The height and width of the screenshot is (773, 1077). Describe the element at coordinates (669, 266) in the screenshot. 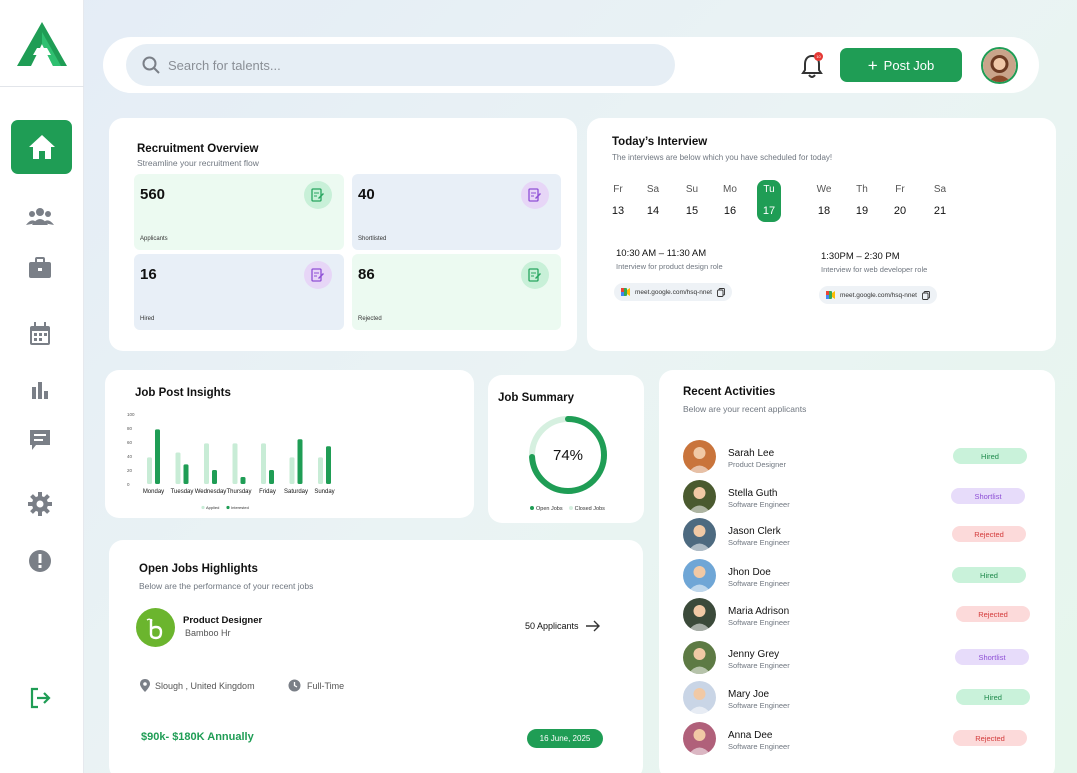

I see `interview-role: Interview for product design role` at that location.